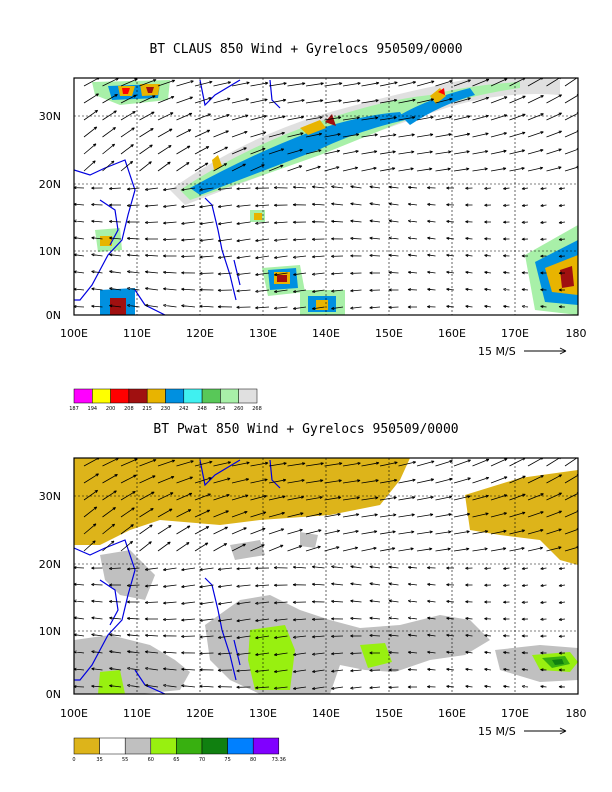 This screenshot has height=792, width=612. What do you see at coordinates (165, 400) in the screenshot?
I see `top-colorbar: 187 194 200 208 215 230 242 248 254 260 268` at bounding box center [165, 400].